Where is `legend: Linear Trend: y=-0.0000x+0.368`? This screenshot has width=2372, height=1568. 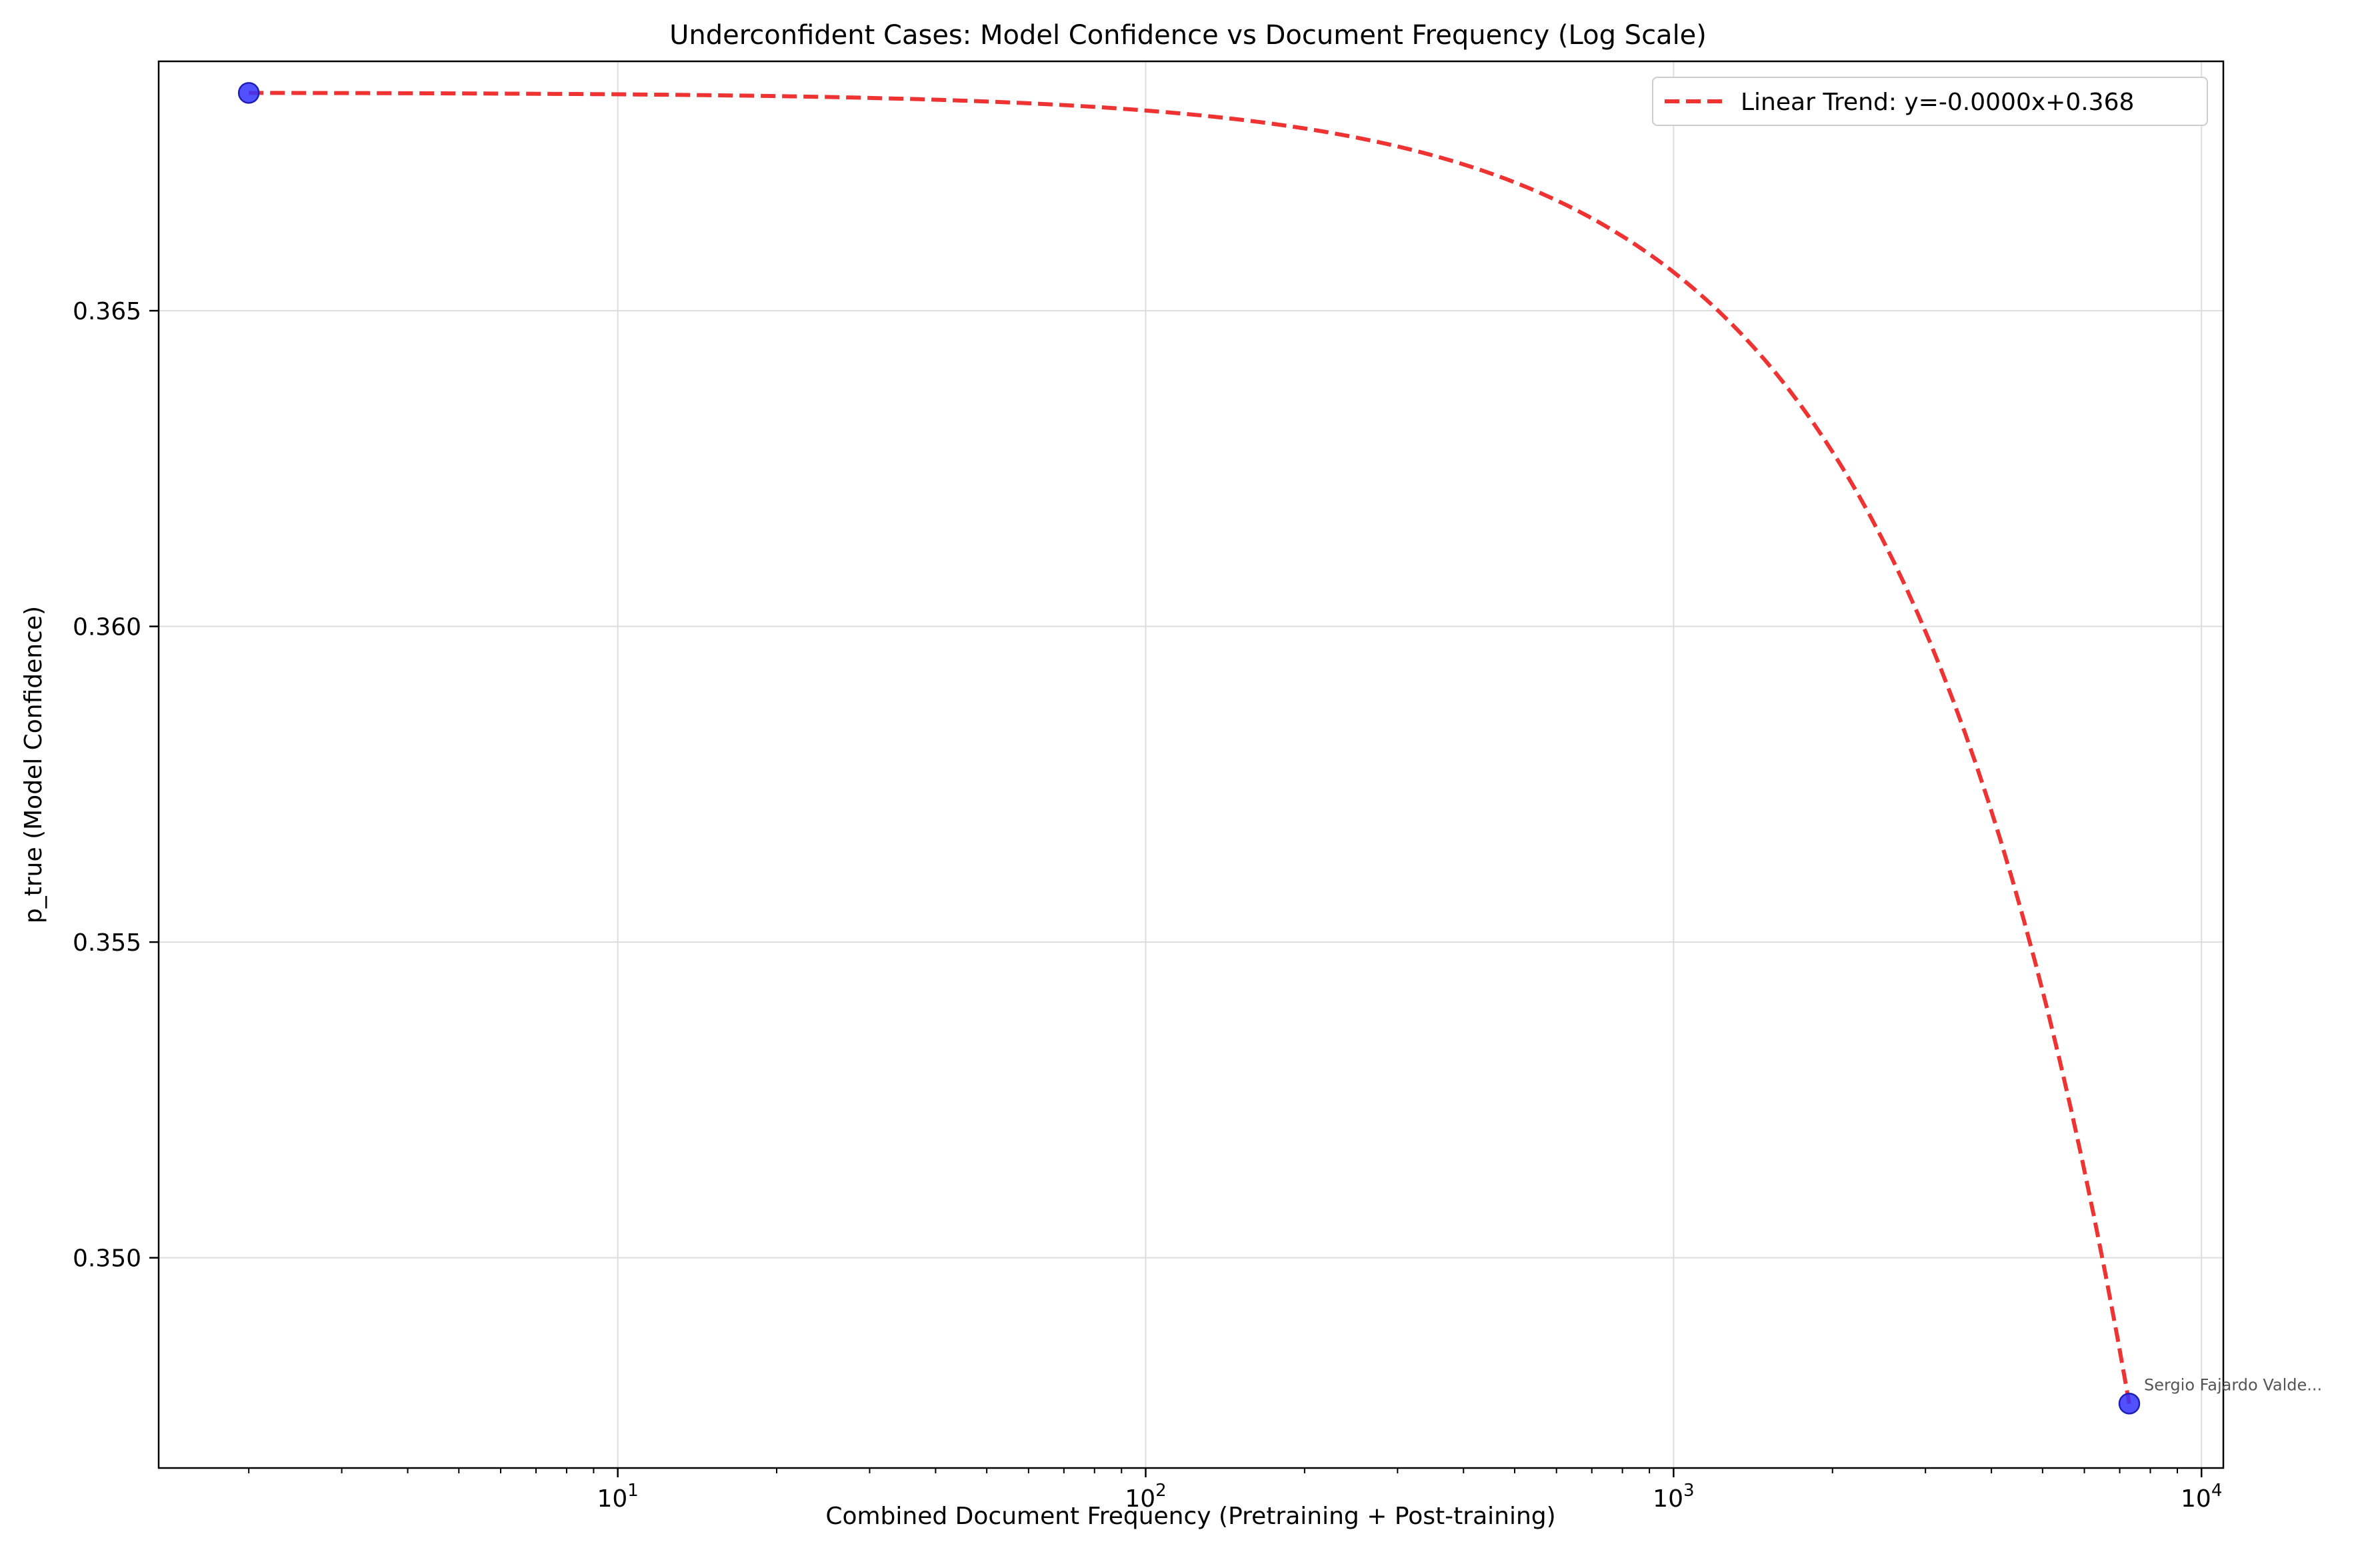
legend: Linear Trend: y=-0.0000x+0.368 is located at coordinates (1930, 101).